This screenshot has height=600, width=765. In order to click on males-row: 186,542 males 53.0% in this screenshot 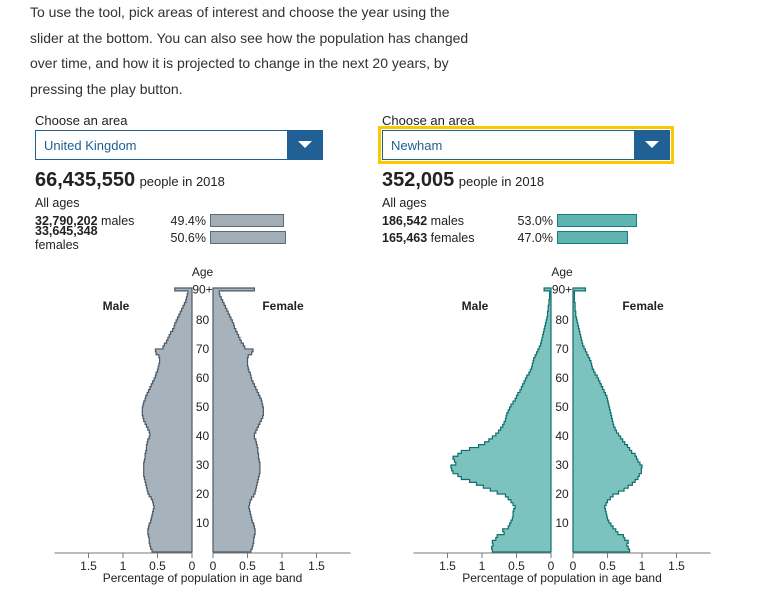, I will do `click(532, 220)`.